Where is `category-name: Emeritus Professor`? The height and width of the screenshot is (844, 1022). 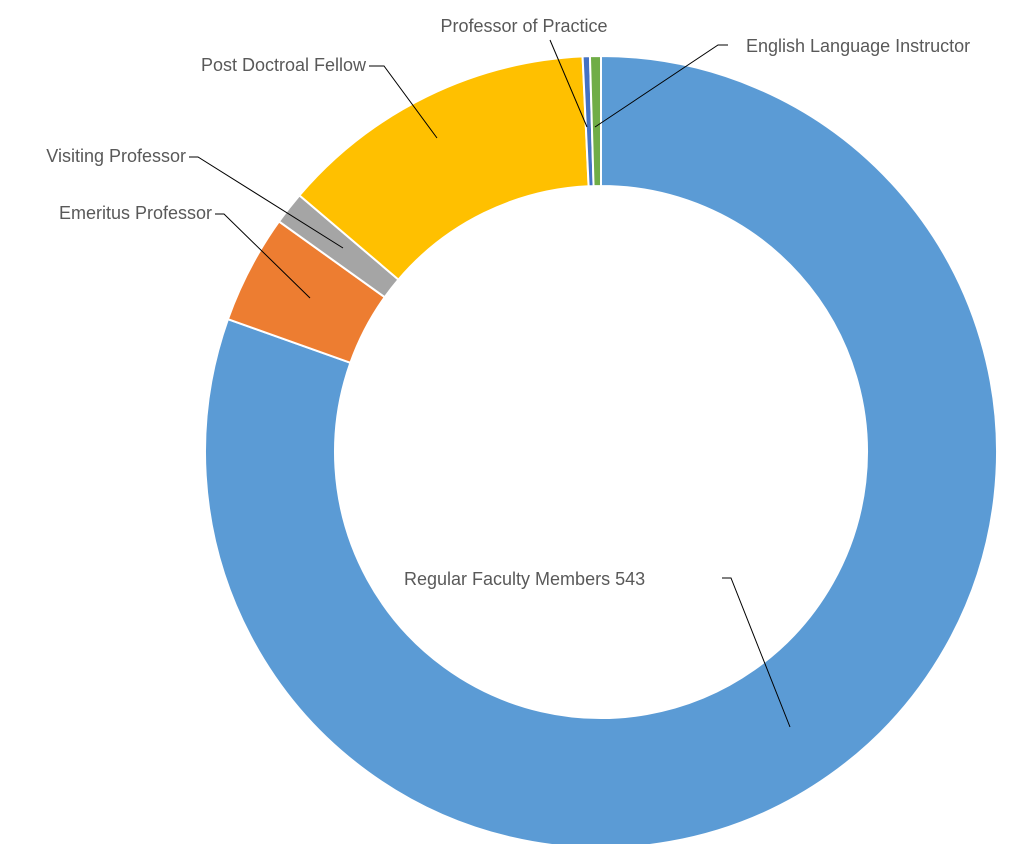 category-name: Emeritus Professor is located at coordinates (135, 213).